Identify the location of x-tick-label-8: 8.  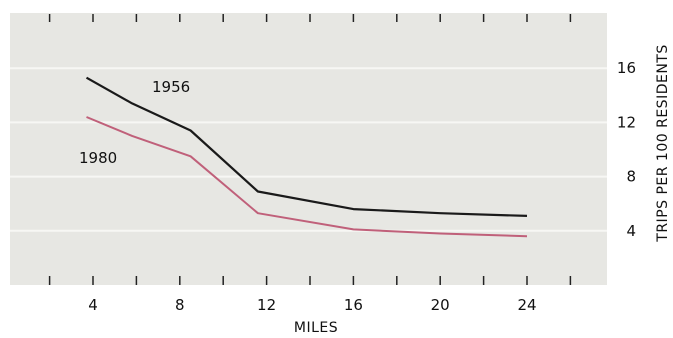
(180, 305).